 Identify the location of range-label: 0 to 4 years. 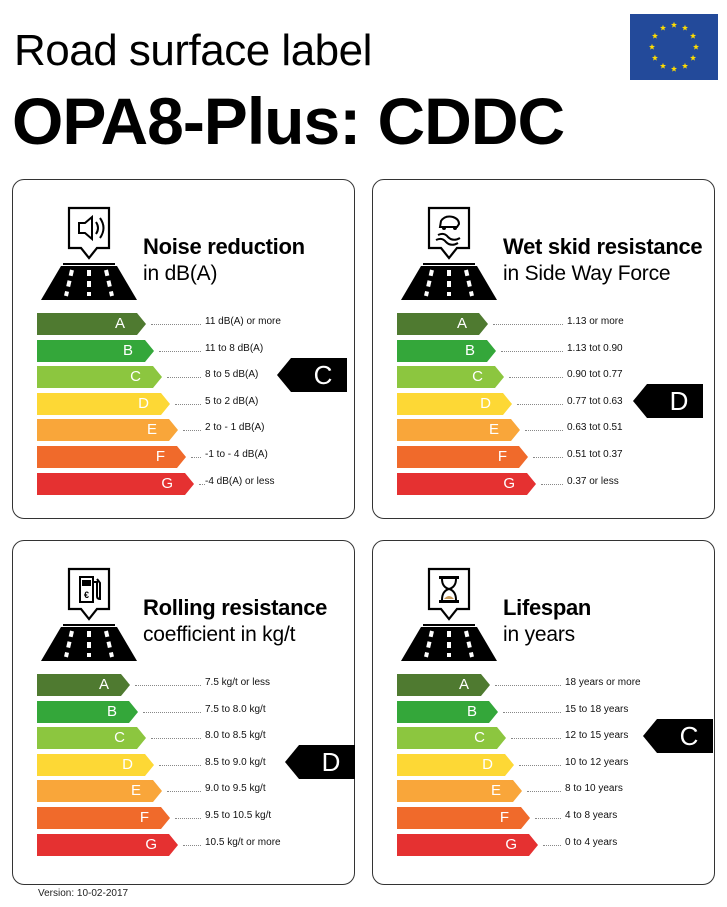
(591, 842).